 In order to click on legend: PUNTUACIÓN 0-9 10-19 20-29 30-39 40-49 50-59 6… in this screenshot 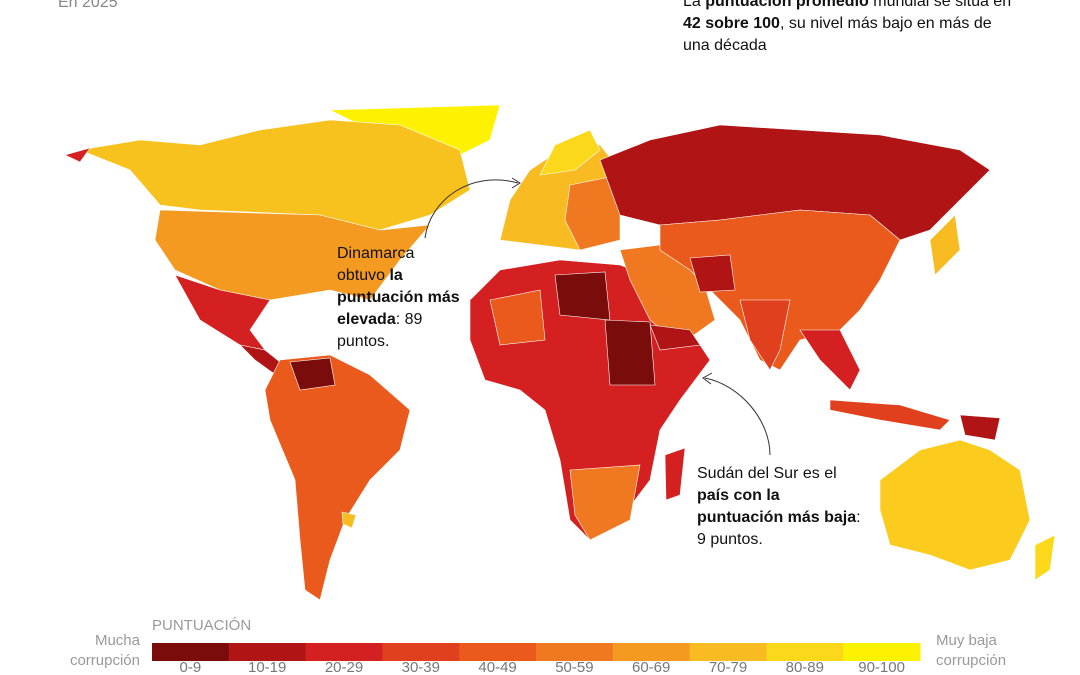, I will do `click(538, 646)`.